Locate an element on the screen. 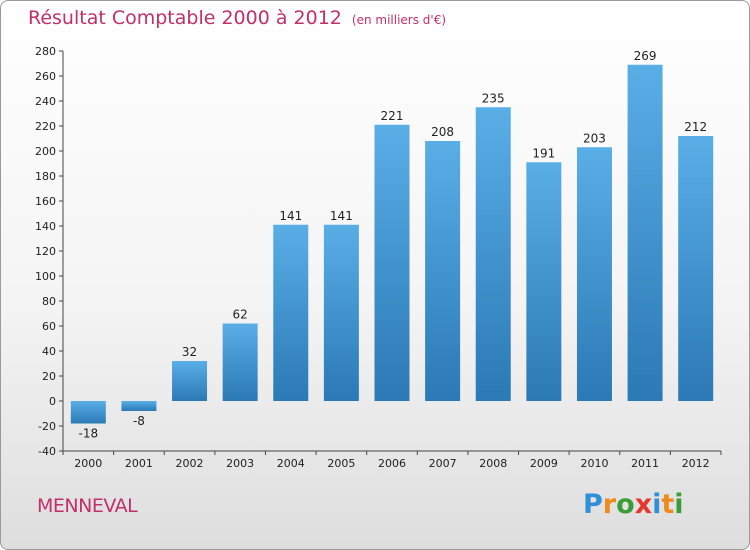  x-tick-label: 2003 is located at coordinates (240, 463).